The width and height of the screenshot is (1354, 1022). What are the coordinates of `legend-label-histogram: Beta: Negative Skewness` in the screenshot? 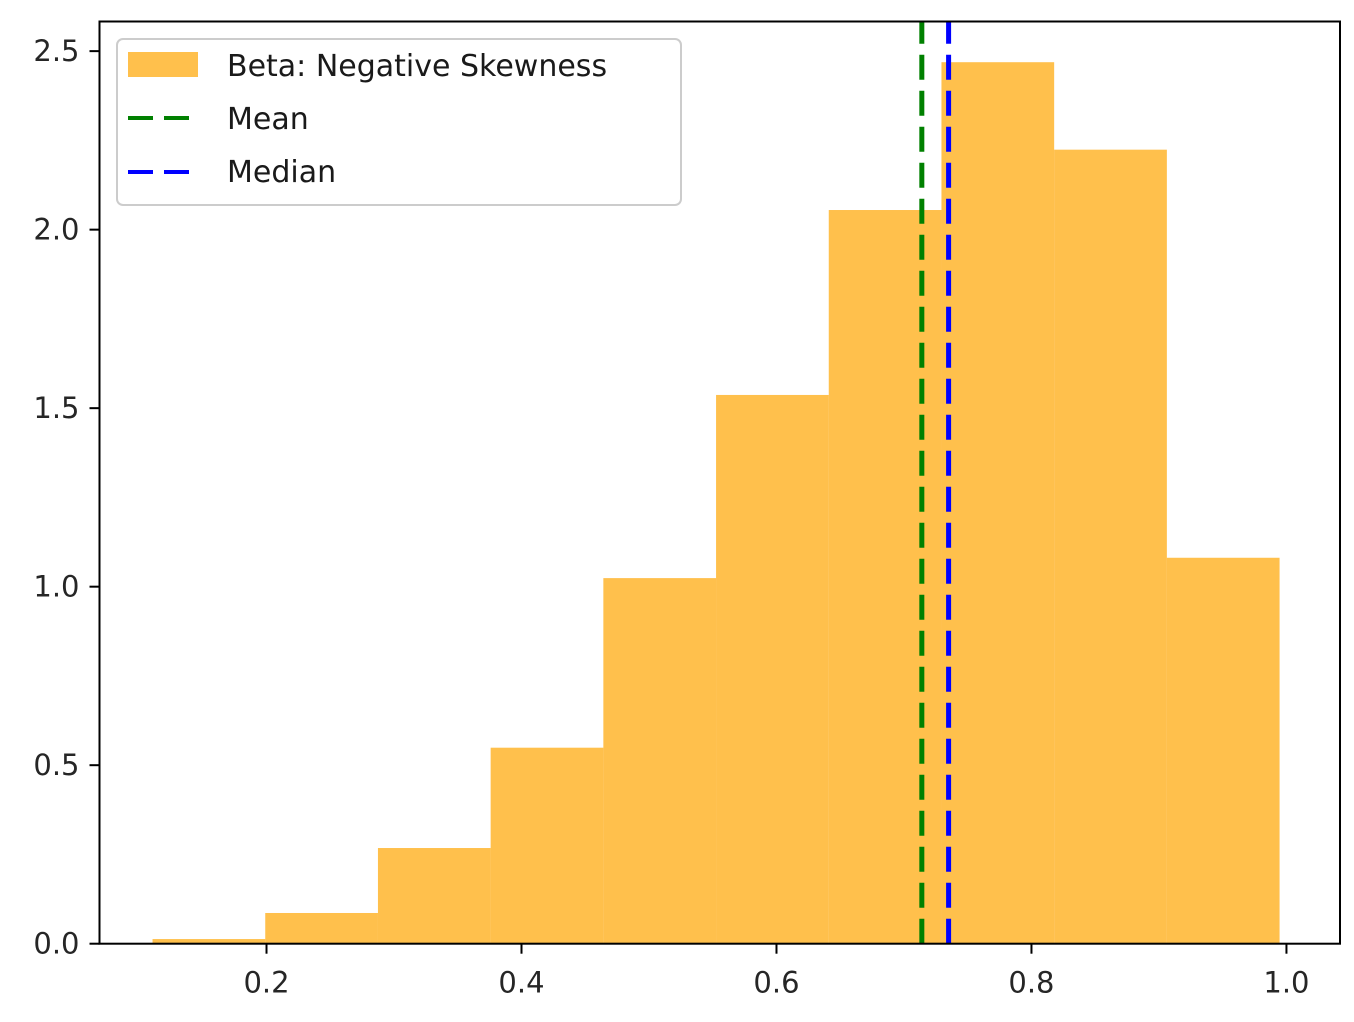 It's located at (417, 66).